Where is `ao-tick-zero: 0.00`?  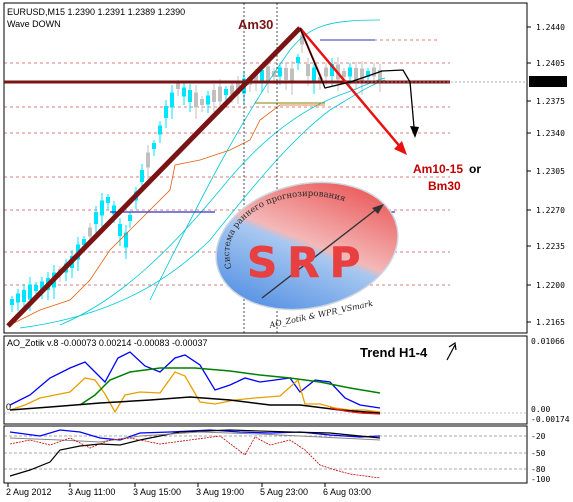
ao-tick-zero: 0.00 is located at coordinates (540, 409).